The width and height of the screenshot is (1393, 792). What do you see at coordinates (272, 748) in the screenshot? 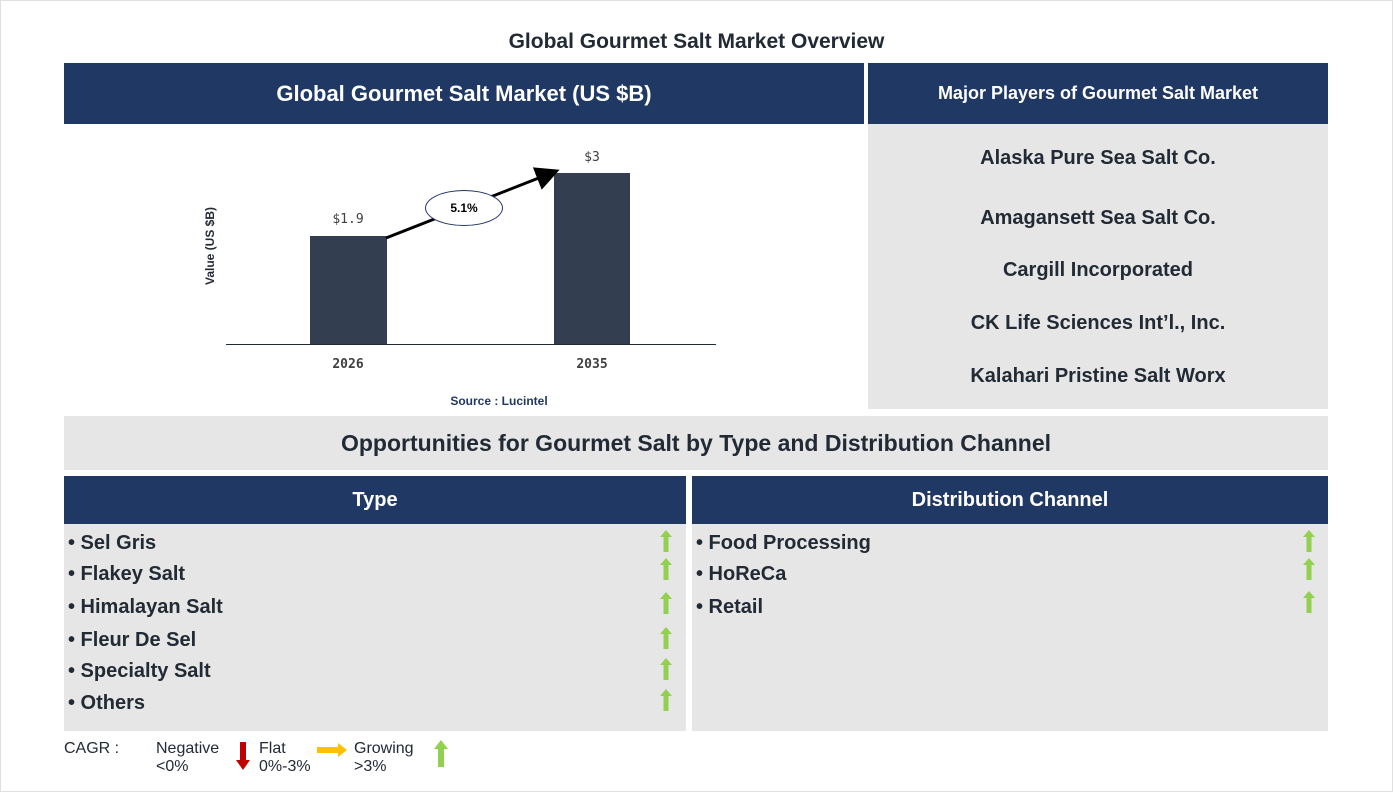
I see `legend-flat-label: Flat` at bounding box center [272, 748].